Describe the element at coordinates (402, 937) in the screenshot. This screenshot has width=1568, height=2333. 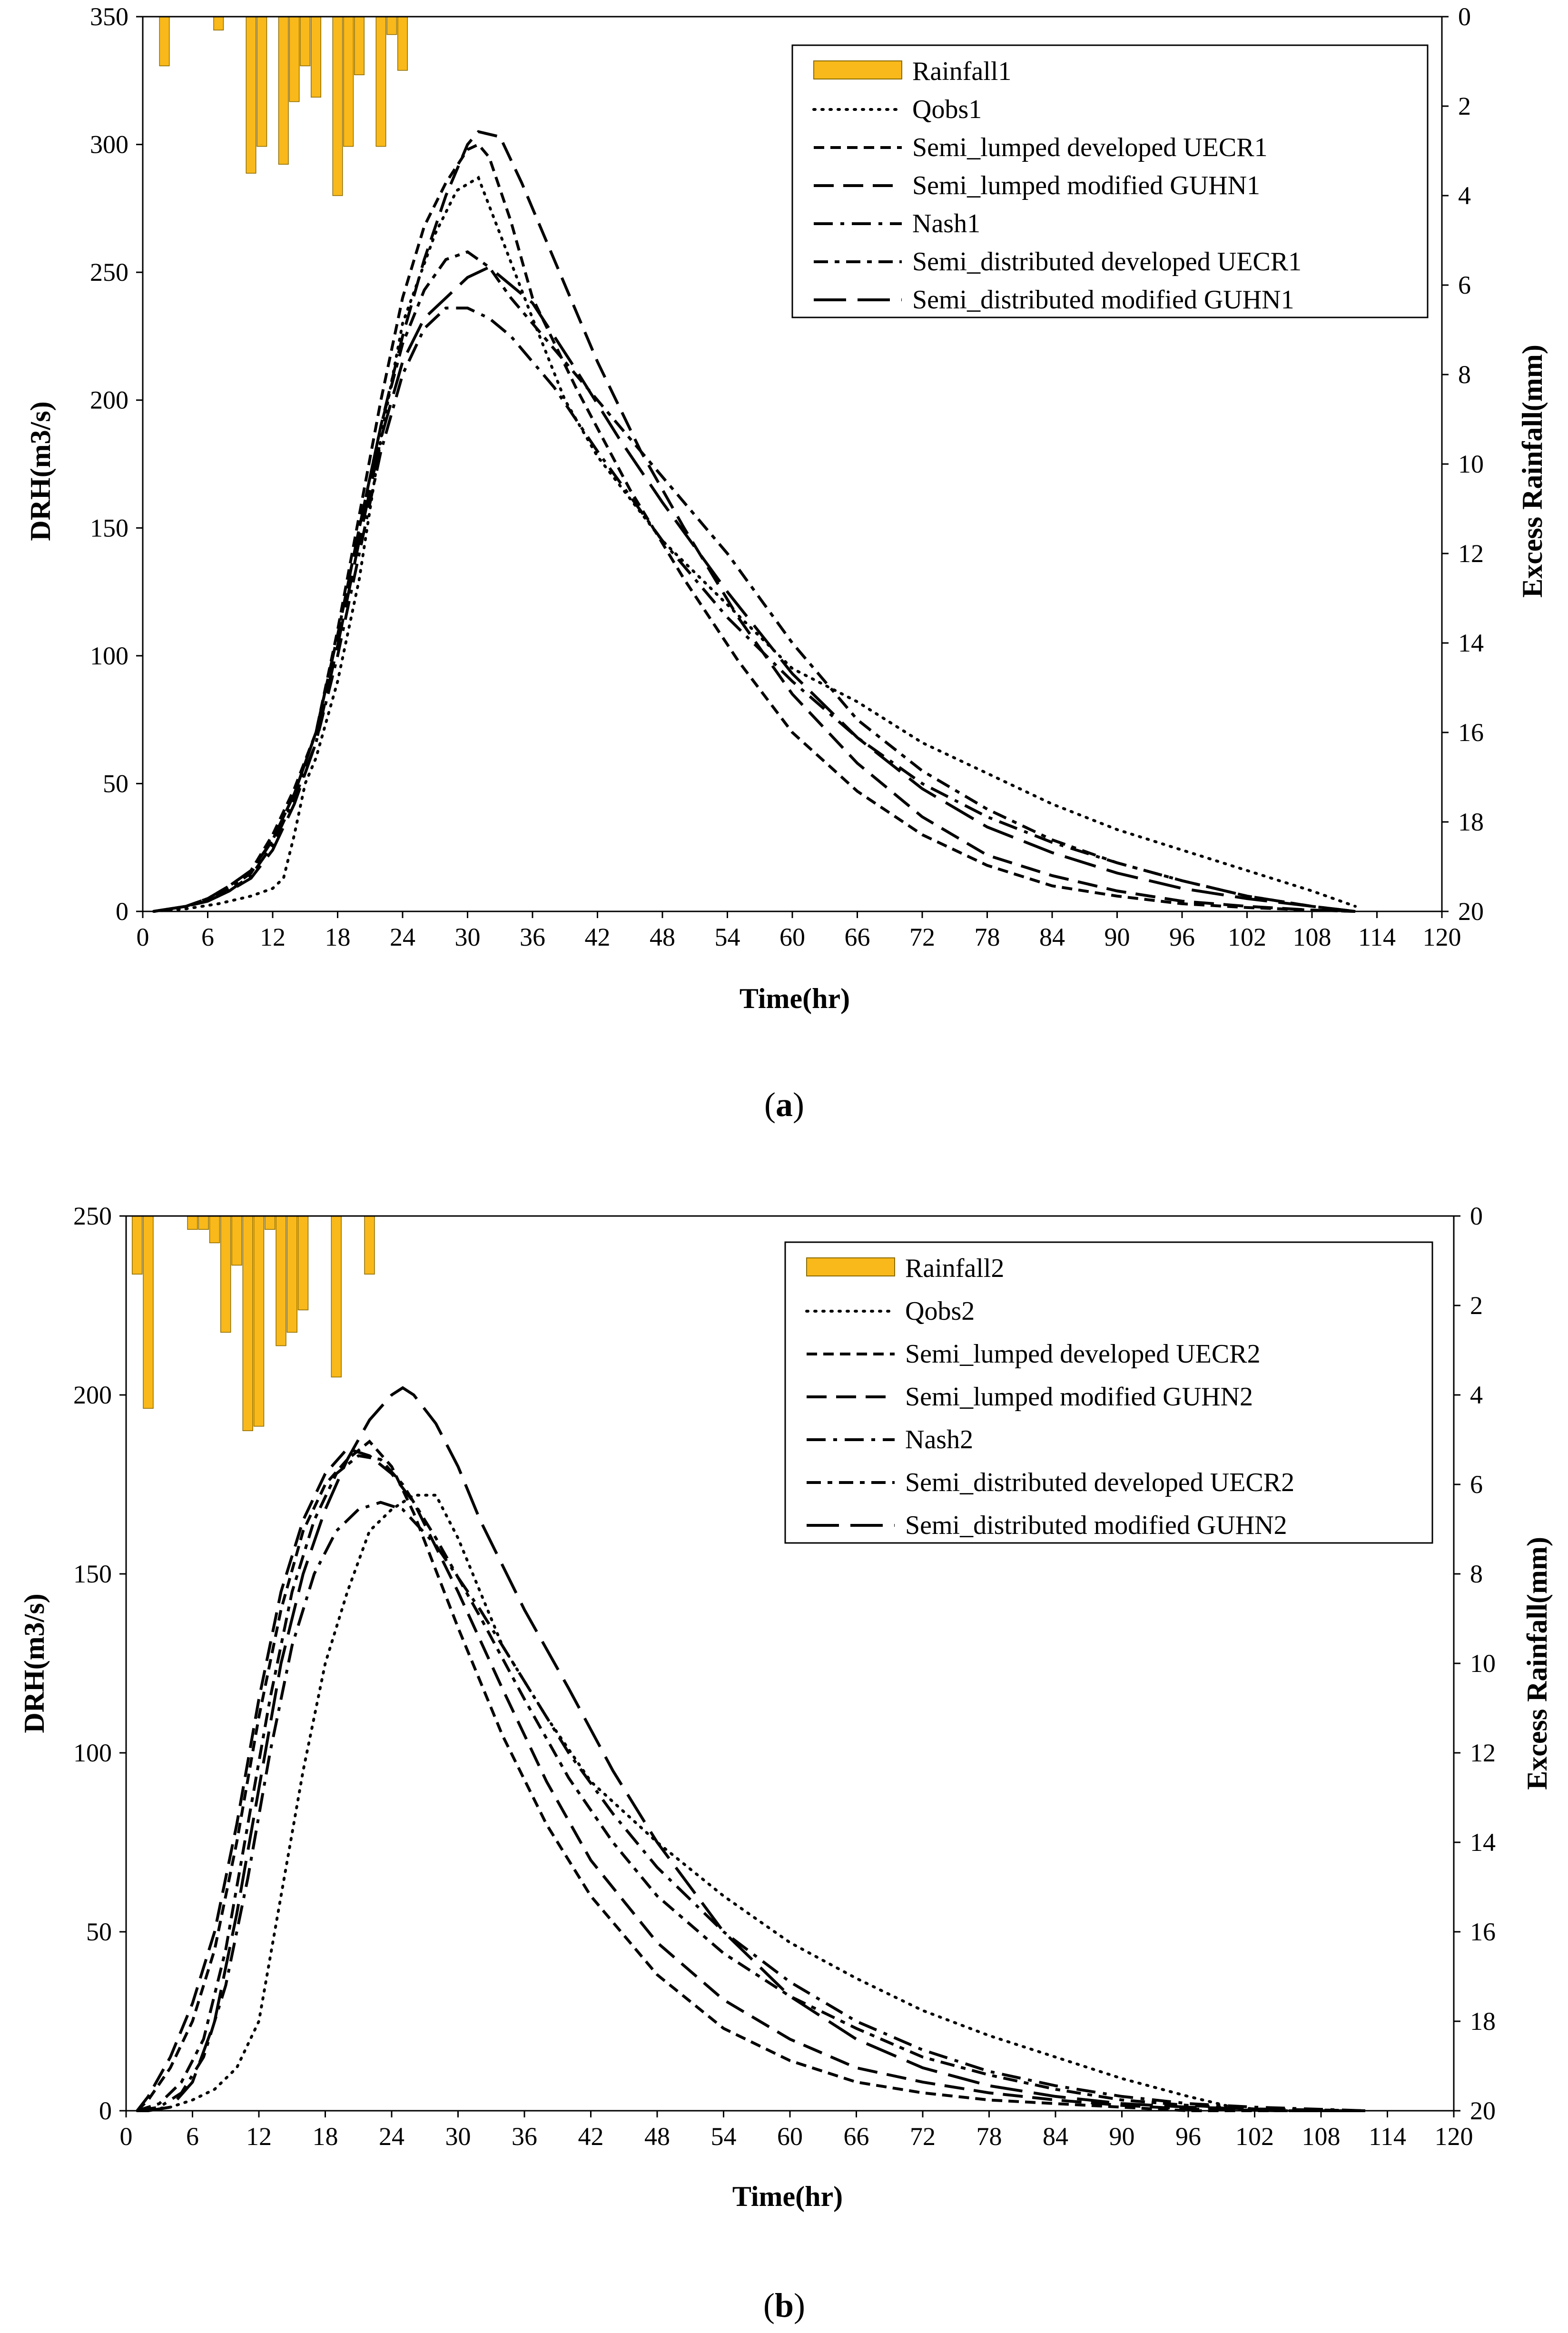
I see `x-tick-label: 24` at that location.